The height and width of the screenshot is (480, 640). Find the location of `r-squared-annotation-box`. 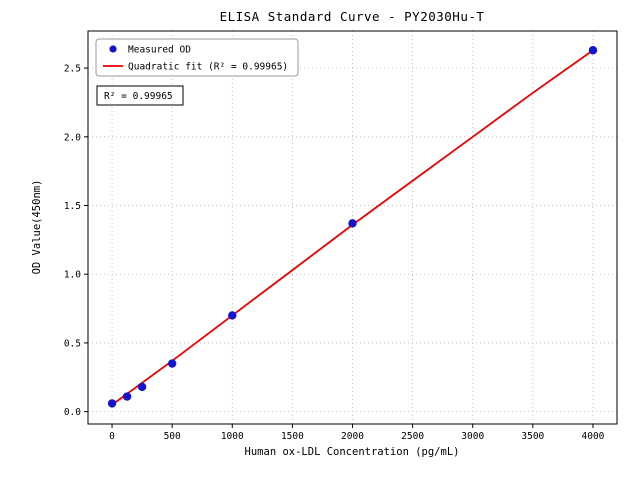

r-squared-annotation-box is located at coordinates (140, 95).